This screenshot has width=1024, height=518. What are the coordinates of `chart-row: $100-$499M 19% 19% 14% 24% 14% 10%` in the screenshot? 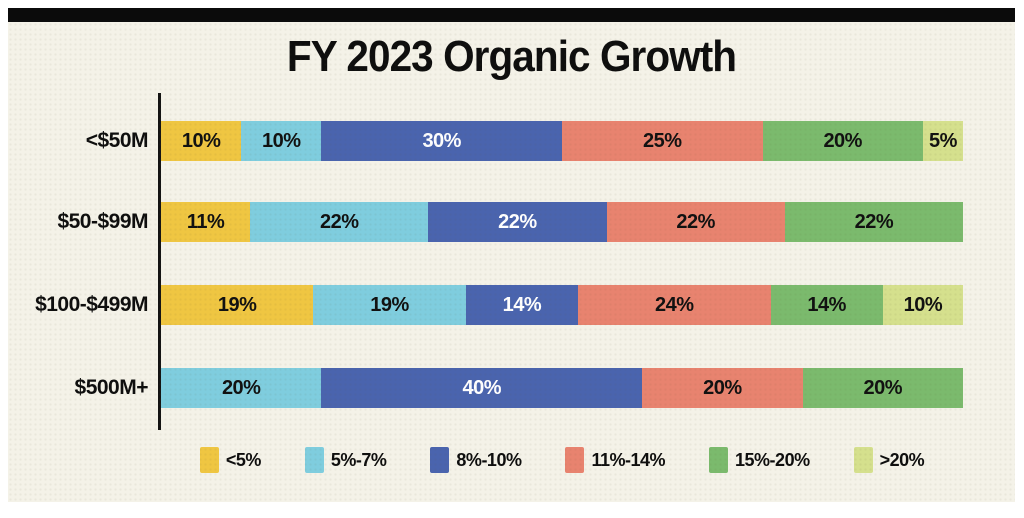 It's located at (511, 305).